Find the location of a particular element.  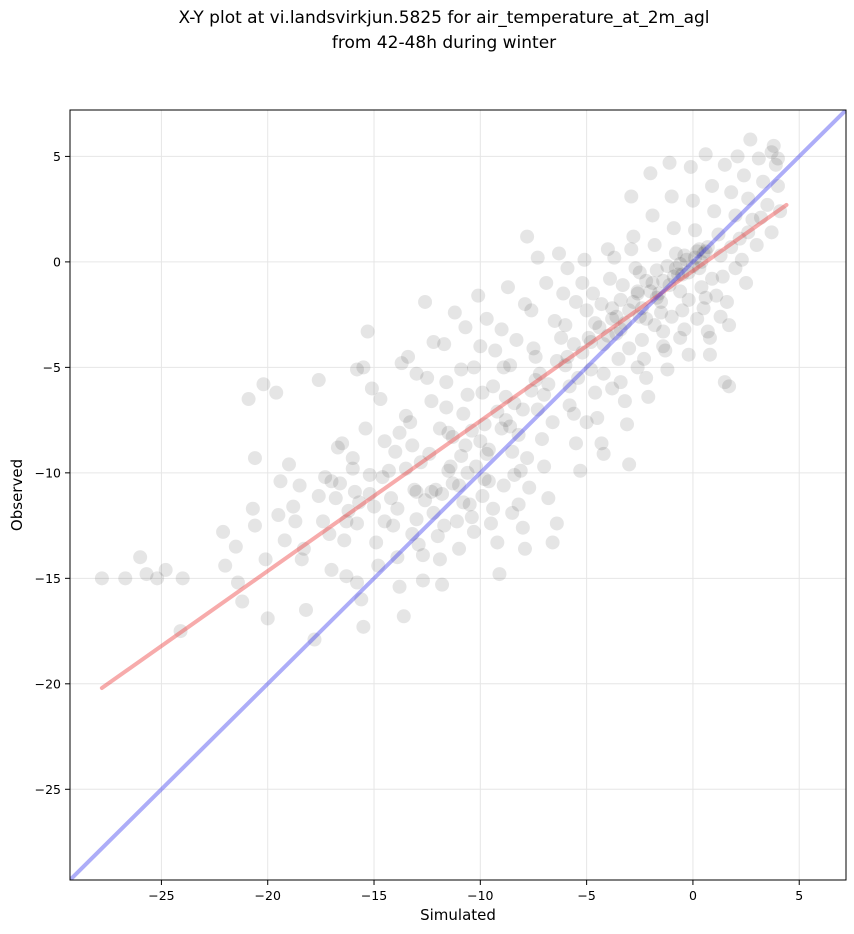

x-tick-label: −20 is located at coordinates (268, 895).